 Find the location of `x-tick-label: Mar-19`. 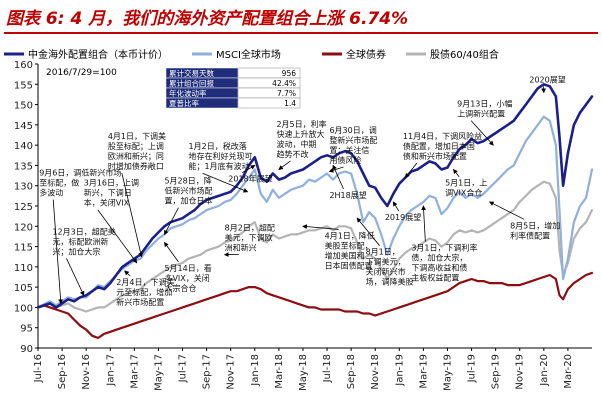

x-tick-label: Mar-19 is located at coordinates (423, 371).